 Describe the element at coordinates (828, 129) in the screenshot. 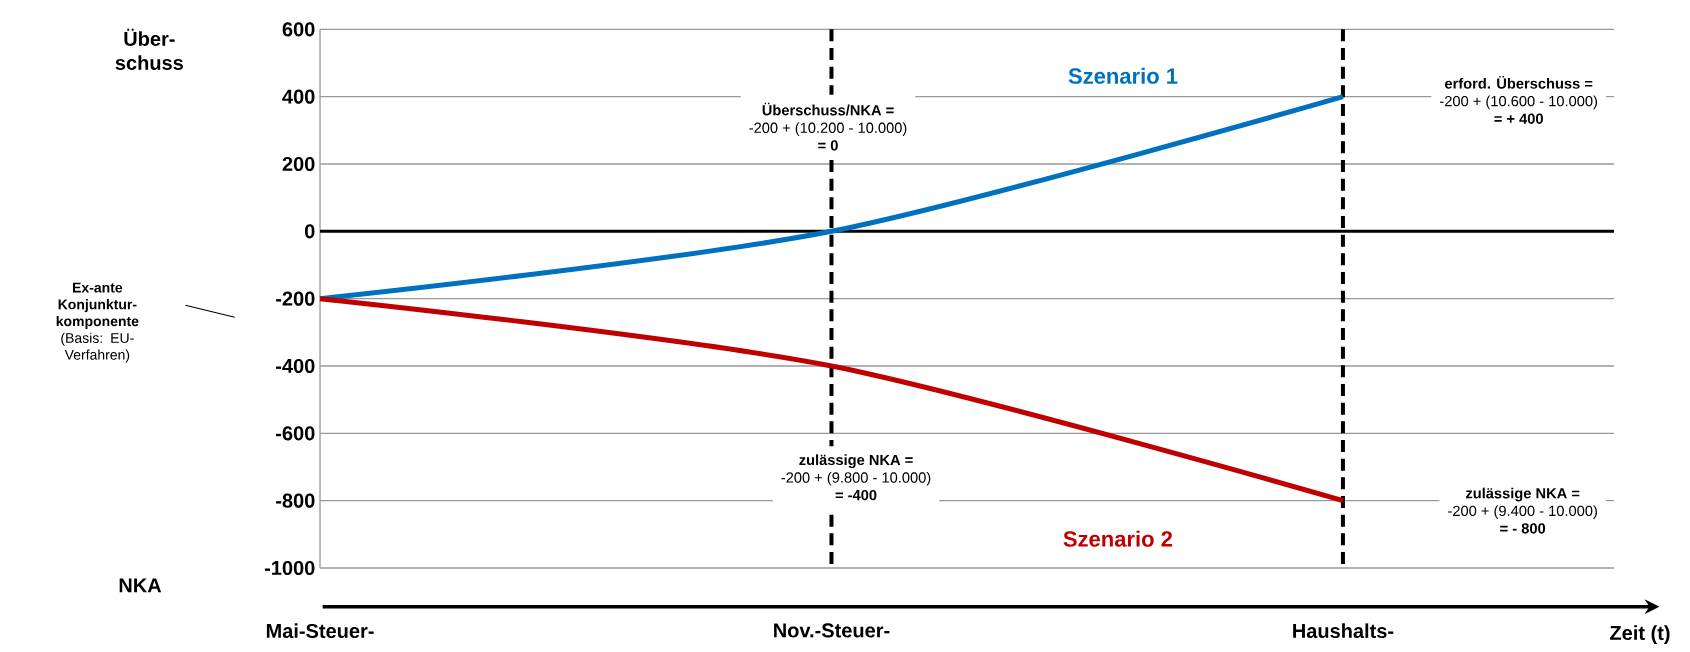

I see `annotation: -200 + (10.200 - 10.000)` at that location.